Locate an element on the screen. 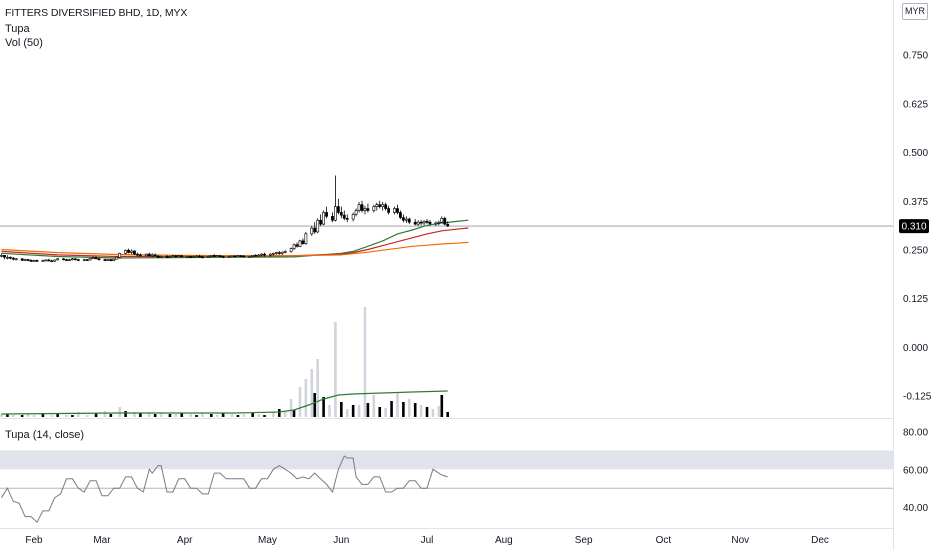  volume-legend: Vol (50) is located at coordinates (24, 43).